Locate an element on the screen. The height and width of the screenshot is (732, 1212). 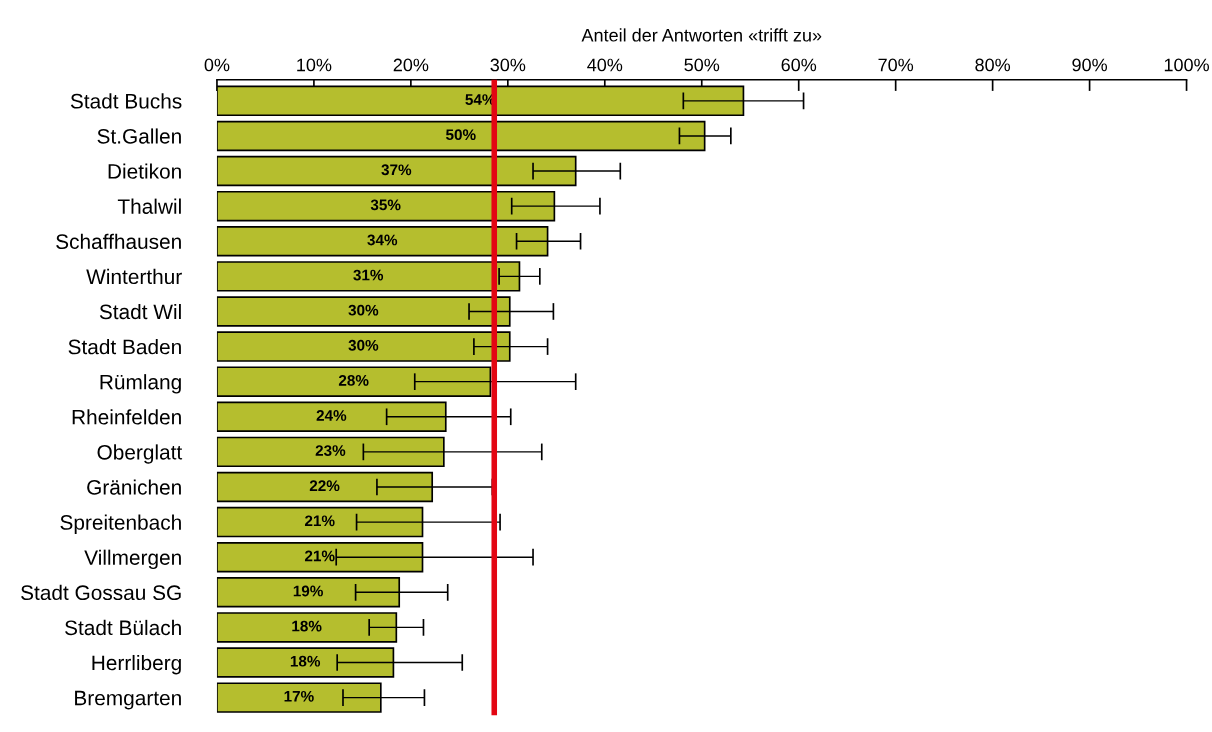
x-tick-label: 90% is located at coordinates (1090, 65).